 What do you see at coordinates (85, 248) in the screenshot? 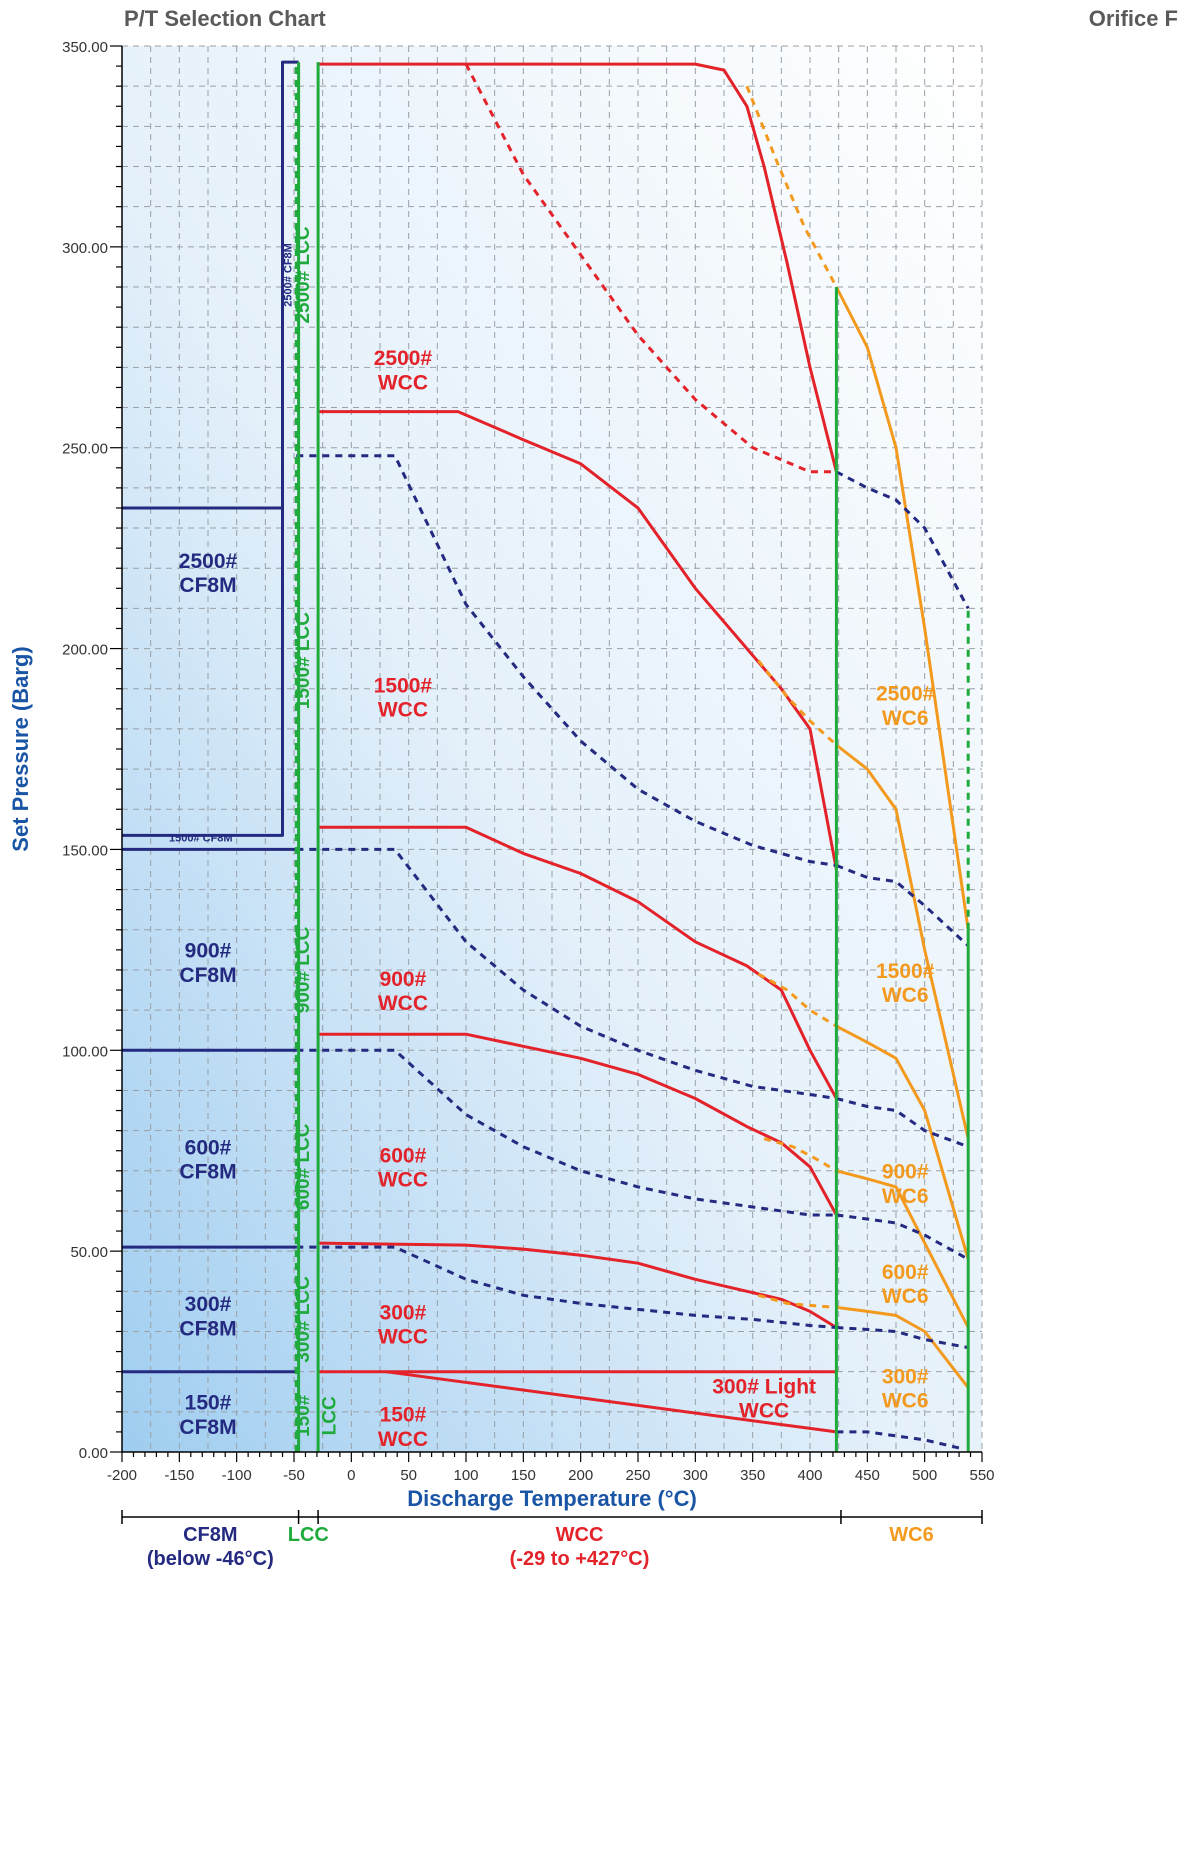
I see `y-tick-label: 300.00` at bounding box center [85, 248].